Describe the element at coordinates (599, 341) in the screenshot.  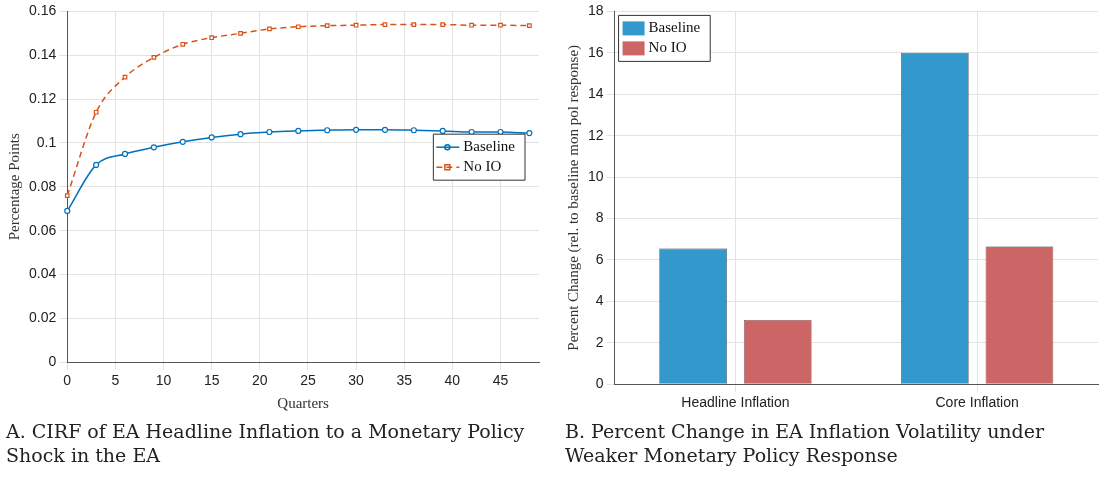
I see `y-tick-label: 2` at that location.